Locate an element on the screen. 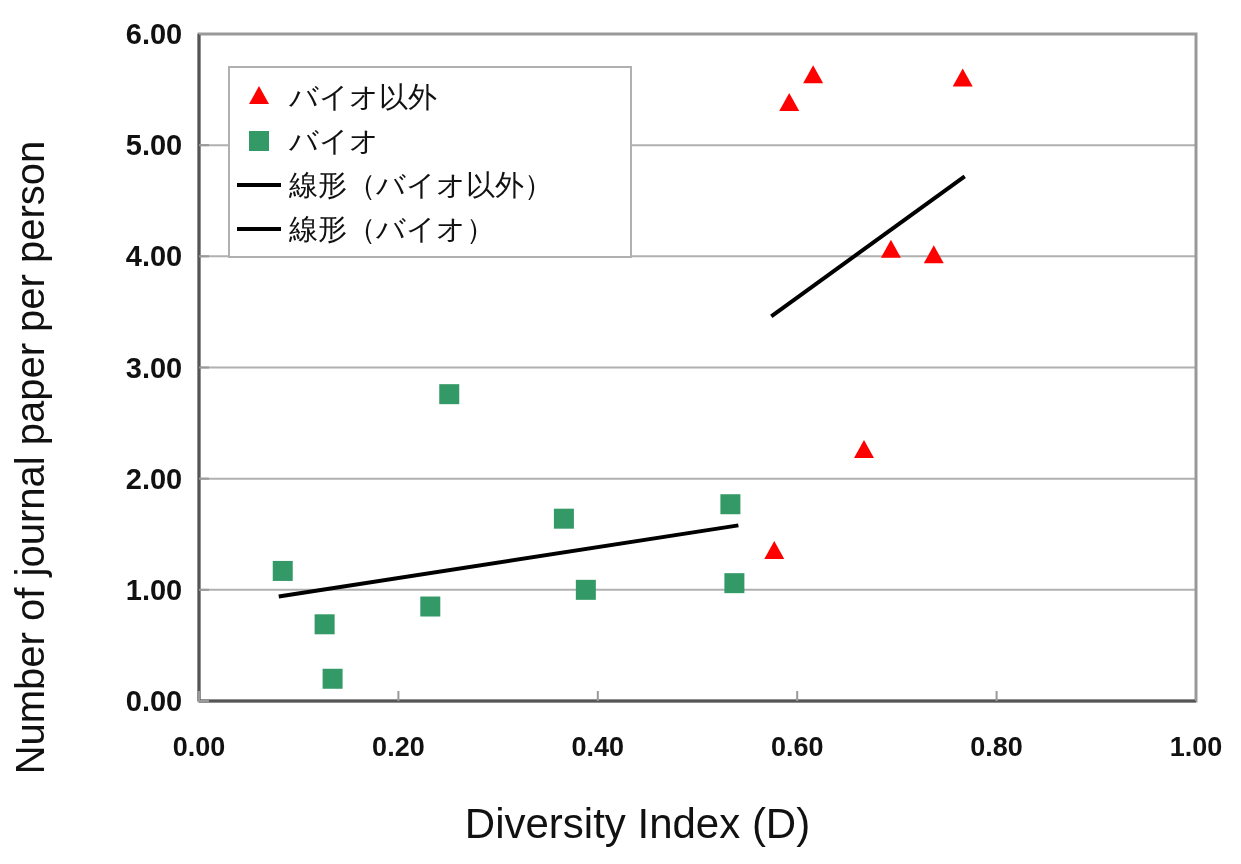  y-tick-label: 1.00 is located at coordinates (154, 589).